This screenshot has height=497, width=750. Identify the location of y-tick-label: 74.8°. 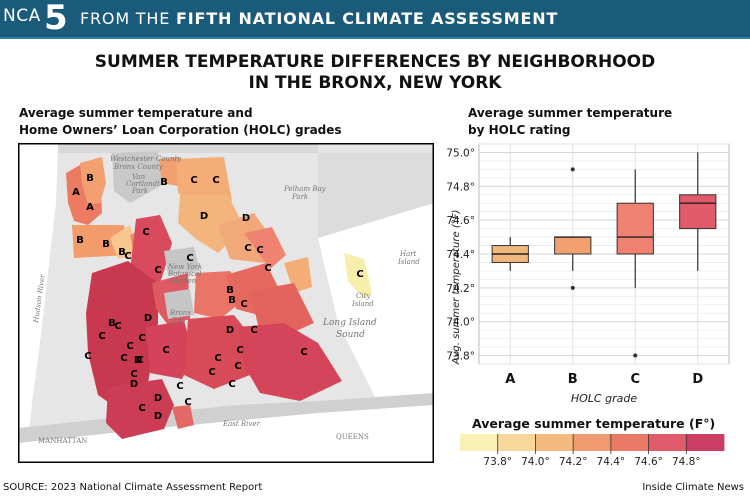
(460, 187).